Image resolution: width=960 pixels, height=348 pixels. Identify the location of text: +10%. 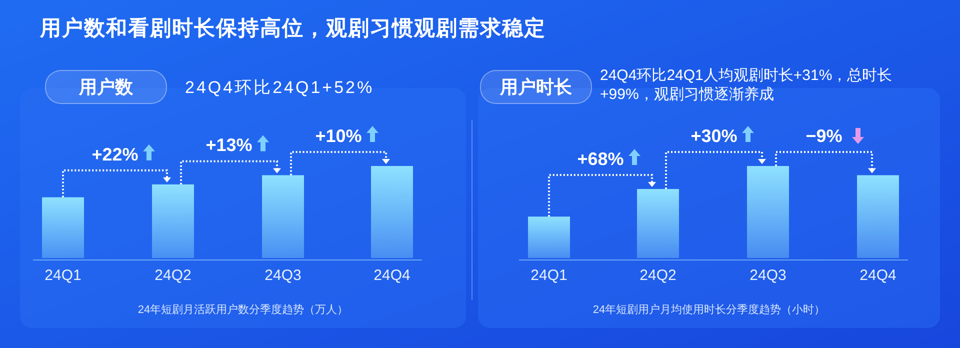
(338, 136).